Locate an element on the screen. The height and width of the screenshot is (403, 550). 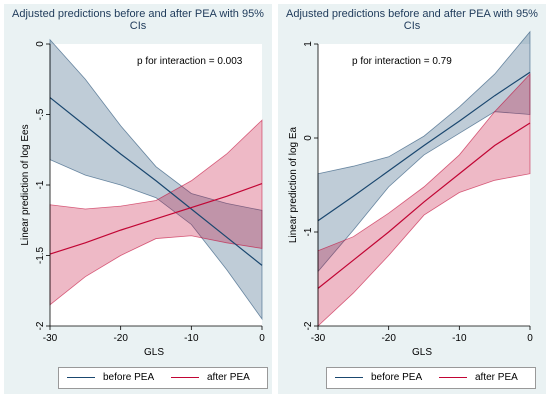
y-tick-label: 1 is located at coordinates (308, 44).